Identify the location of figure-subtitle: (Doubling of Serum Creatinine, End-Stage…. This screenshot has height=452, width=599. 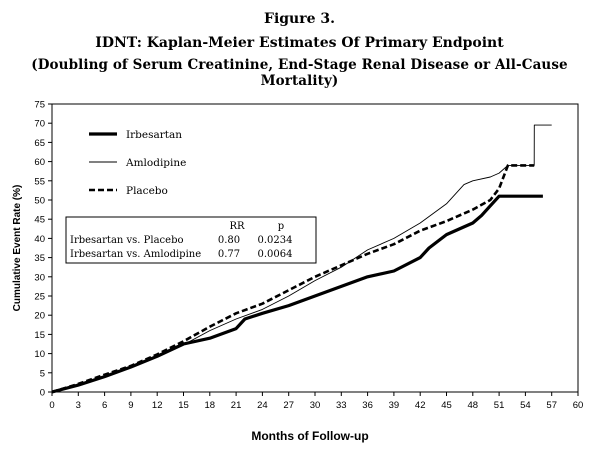
(299, 73).